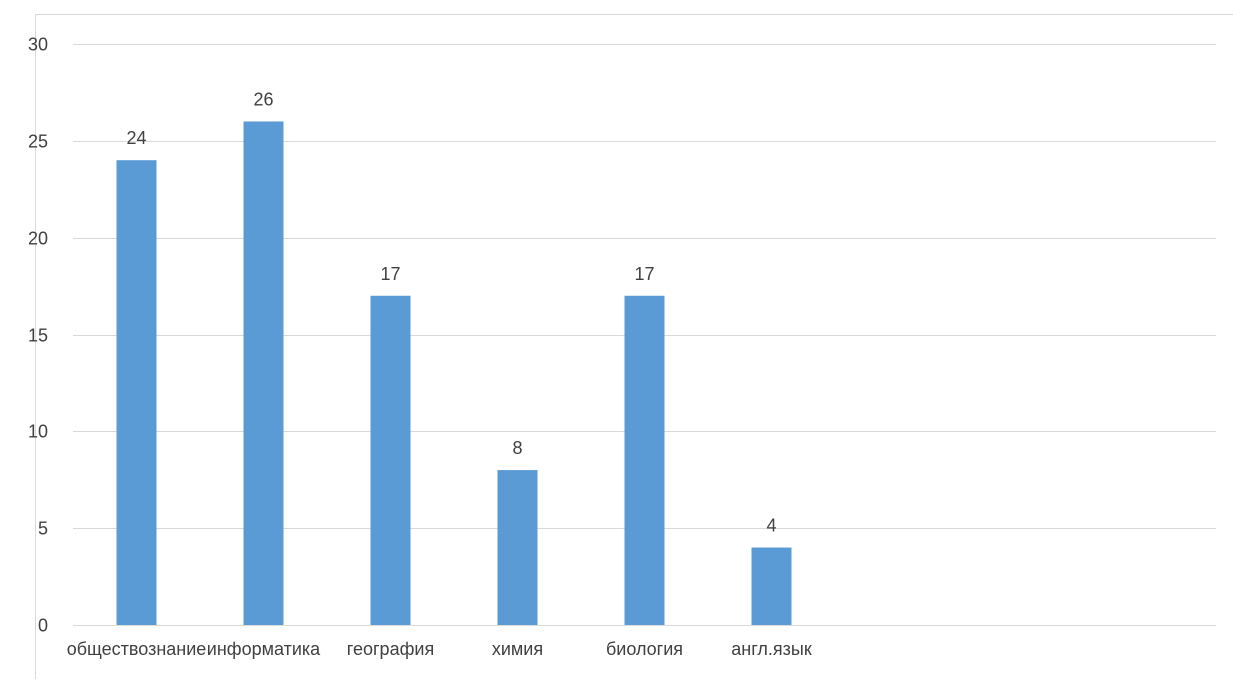 The image size is (1233, 684). What do you see at coordinates (771, 526) in the screenshot?
I see `data-label: 4` at bounding box center [771, 526].